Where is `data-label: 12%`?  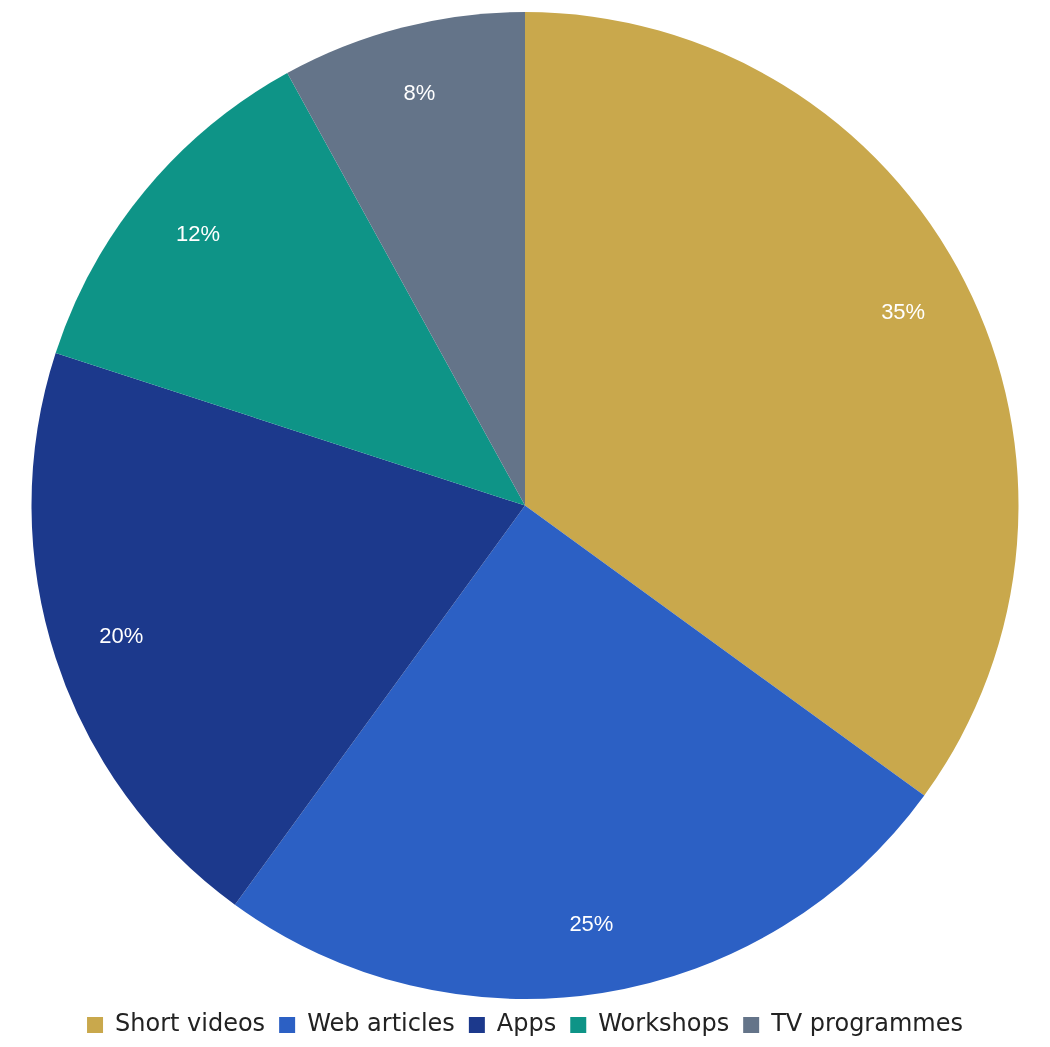 data-label: 12% is located at coordinates (198, 234).